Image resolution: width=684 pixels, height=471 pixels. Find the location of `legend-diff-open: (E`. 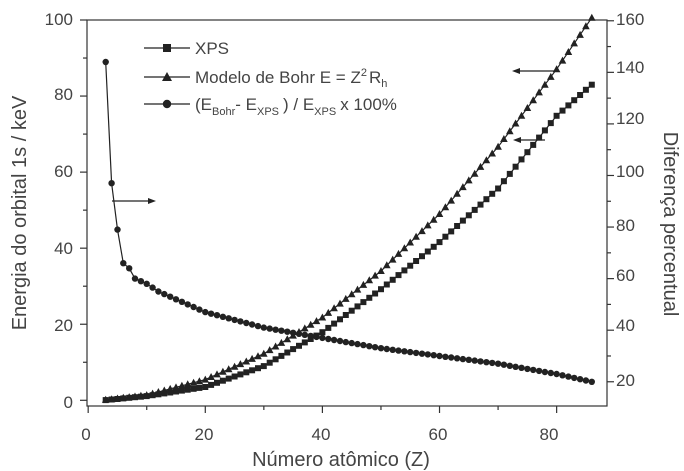

legend-diff-open: (E is located at coordinates (203, 104).